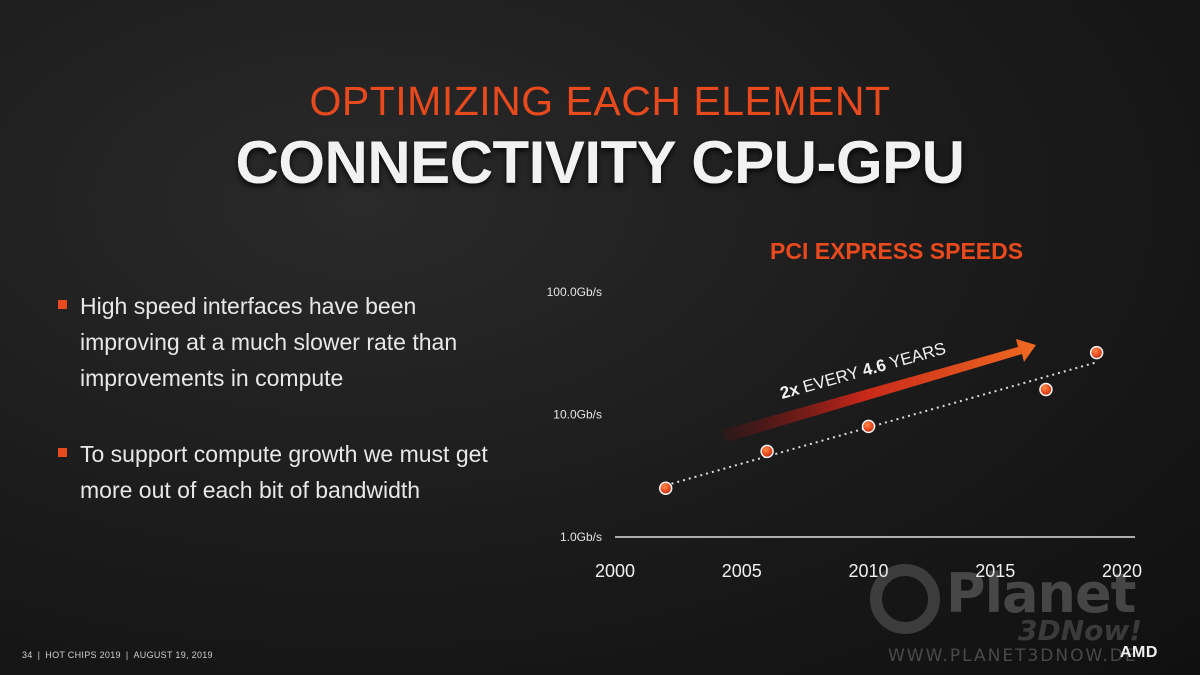 This screenshot has height=675, width=1200. I want to click on planet-logo-icon, so click(905, 599).